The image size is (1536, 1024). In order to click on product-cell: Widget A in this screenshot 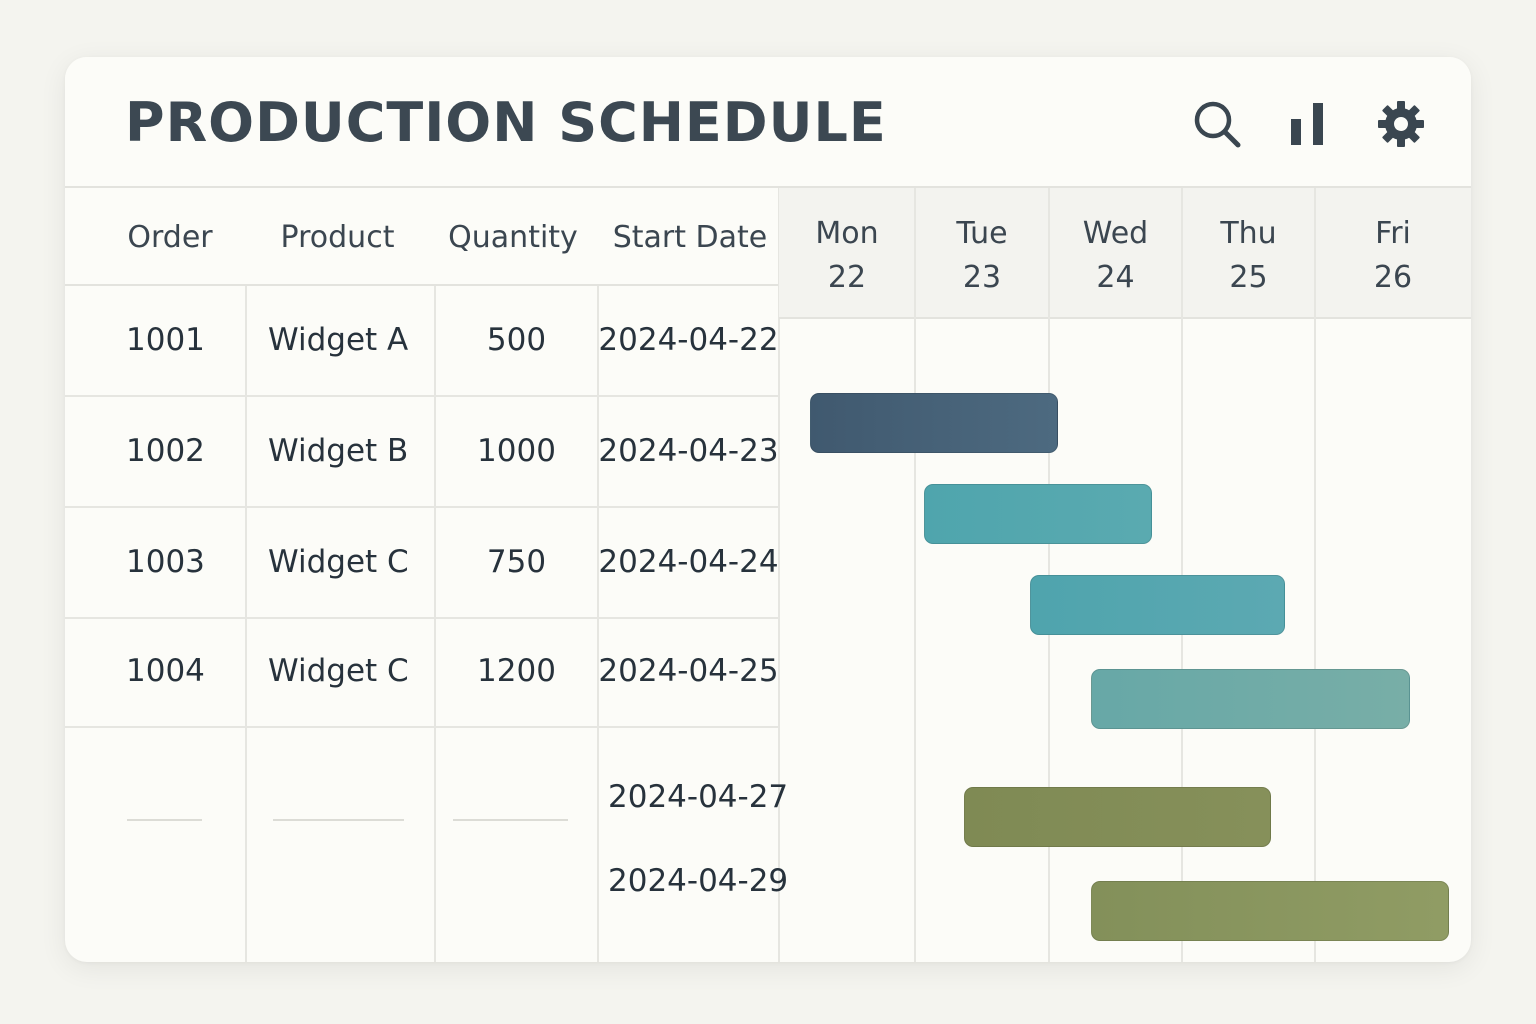, I will do `click(338, 340)`.